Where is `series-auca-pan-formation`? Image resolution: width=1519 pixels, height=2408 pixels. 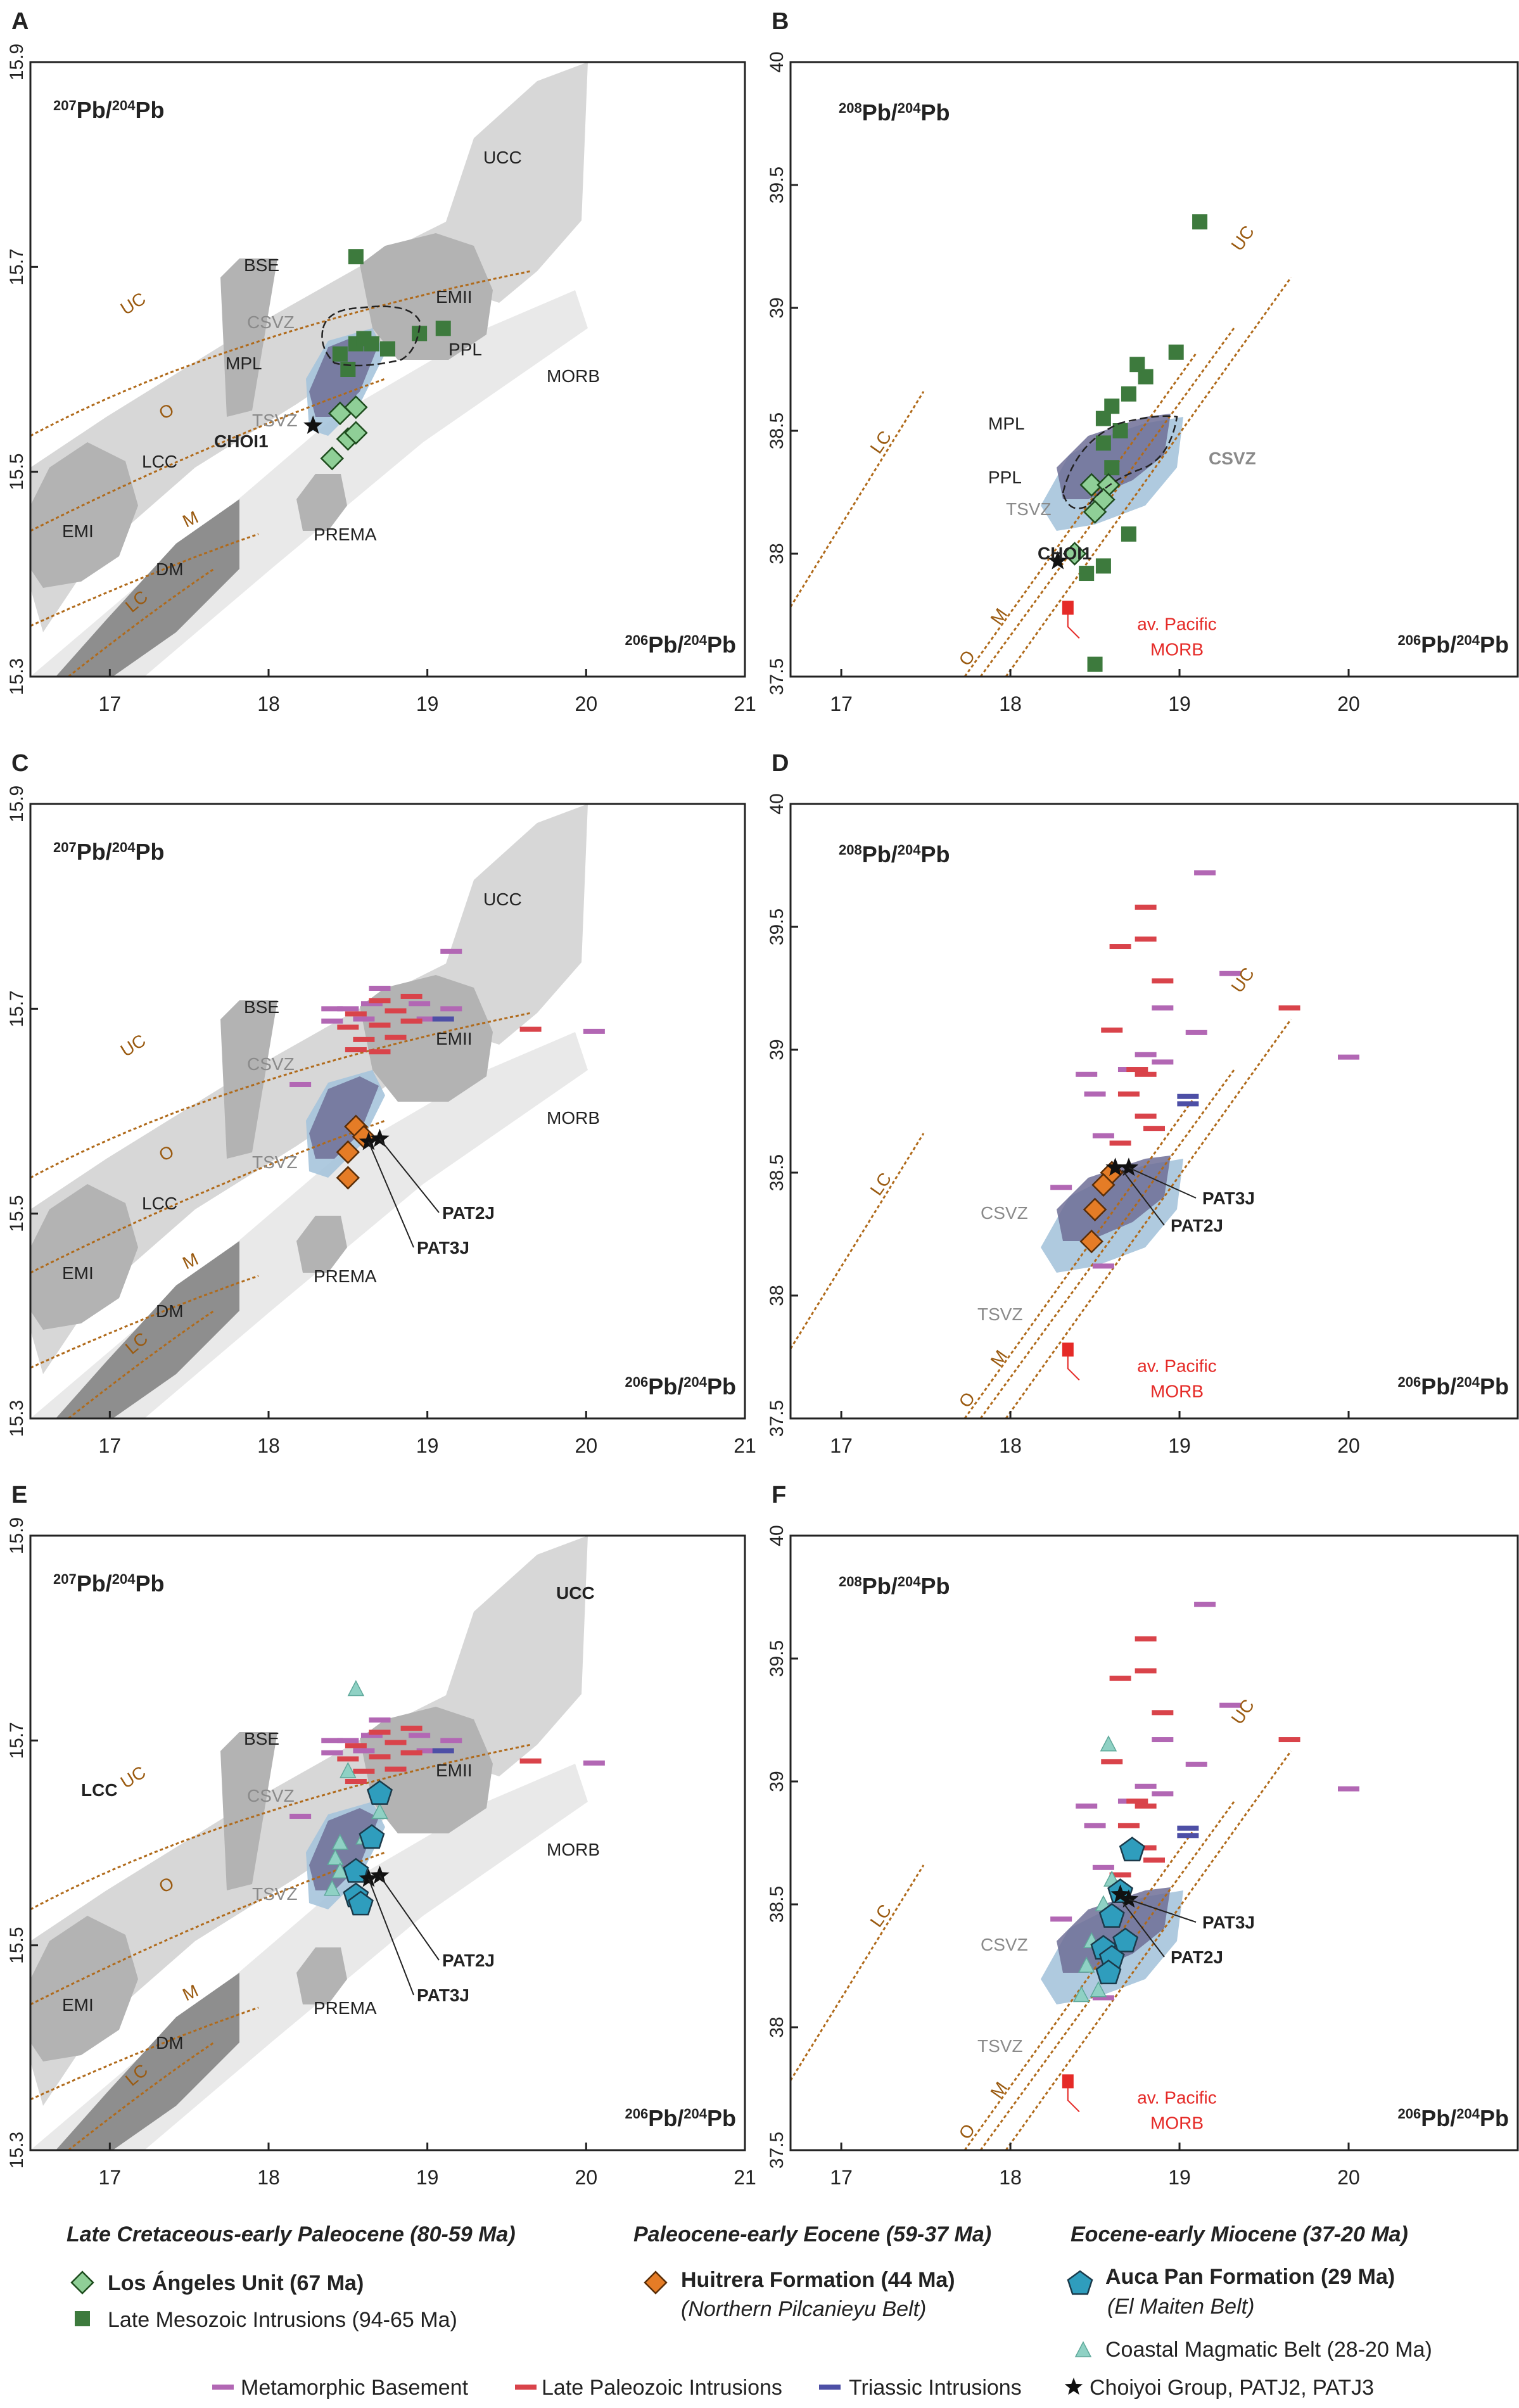 series-auca-pan-formation is located at coordinates (368, 1848).